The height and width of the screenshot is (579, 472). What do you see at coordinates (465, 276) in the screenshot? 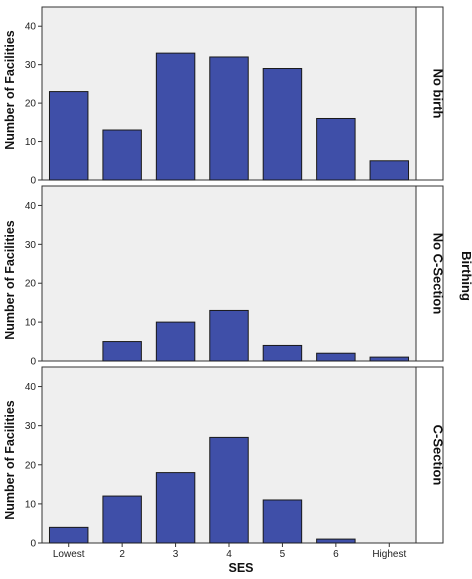
I see `facet-group-label: Birthing` at bounding box center [465, 276].